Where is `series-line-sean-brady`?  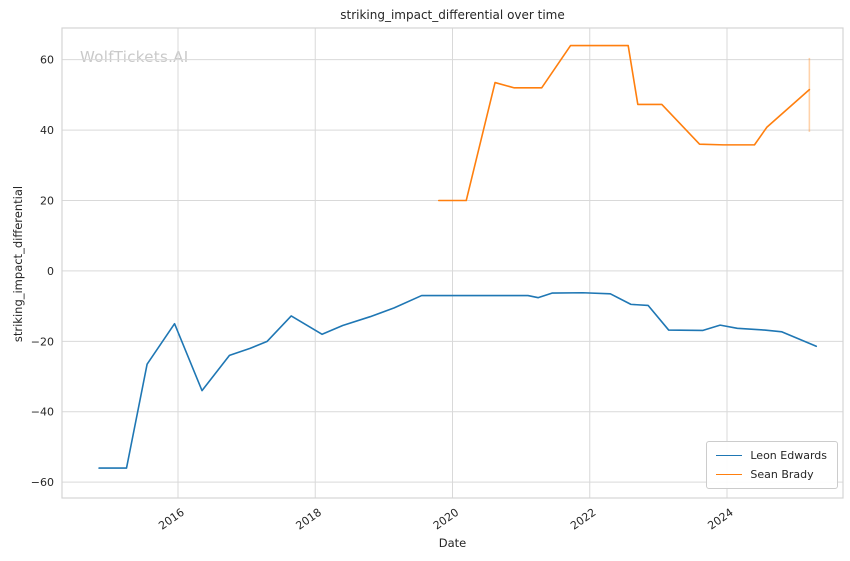
series-line-sean-brady is located at coordinates (624, 123).